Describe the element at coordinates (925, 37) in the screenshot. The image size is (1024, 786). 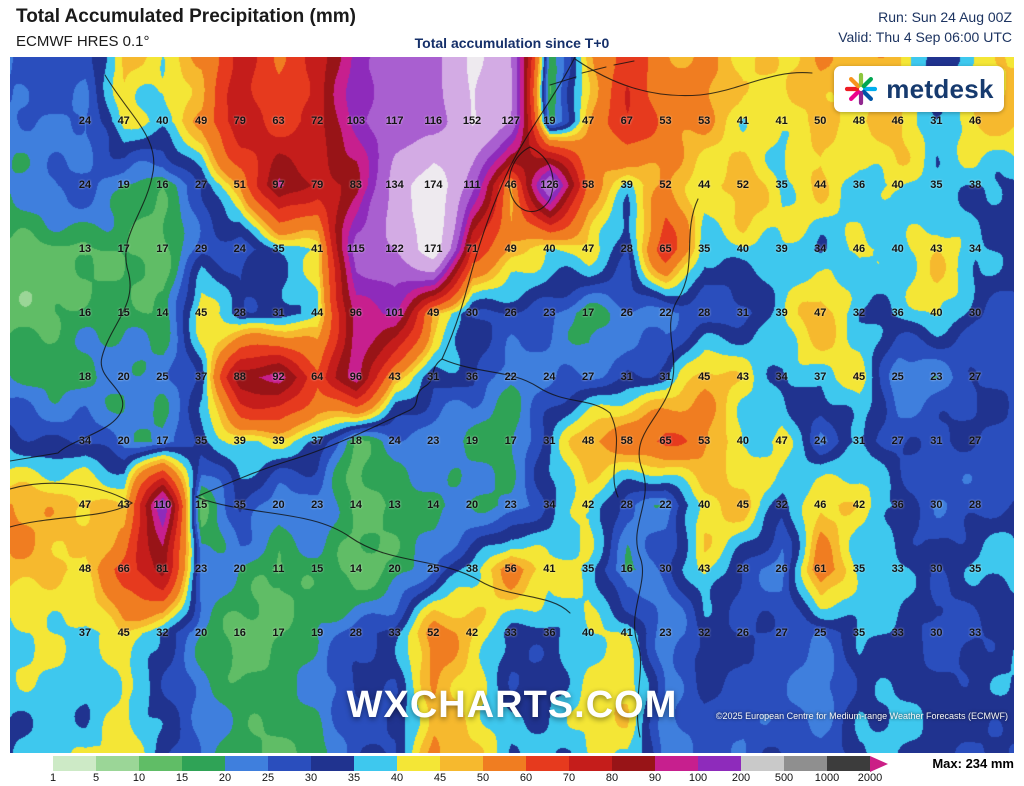
I see `valid-label: Valid: Thu 4 Sep 06:00 UTC` at that location.